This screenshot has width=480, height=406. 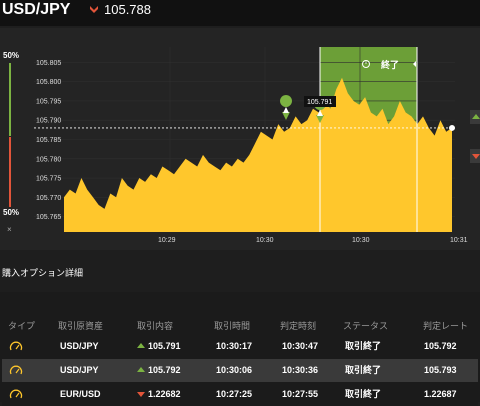 What do you see at coordinates (48, 63) in the screenshot?
I see `y-tick-label: 105.805` at bounding box center [48, 63].